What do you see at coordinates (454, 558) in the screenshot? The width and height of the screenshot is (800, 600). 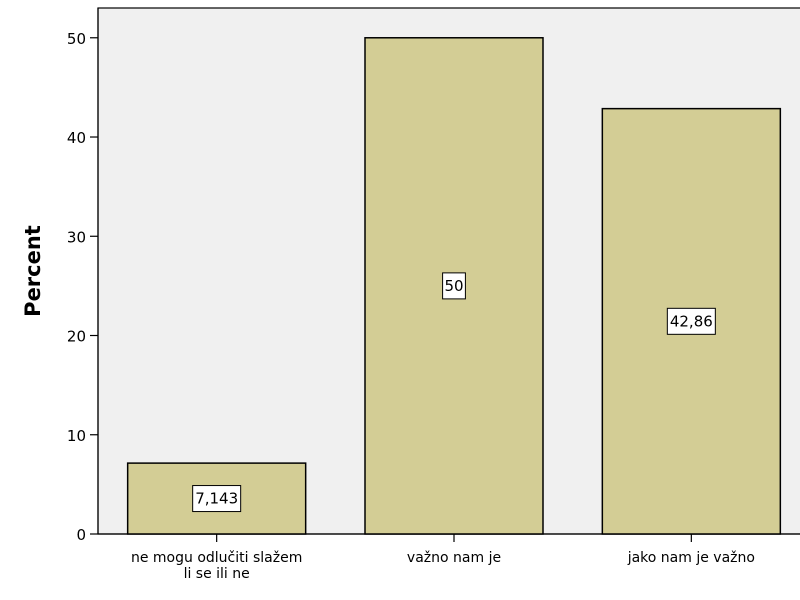 I see `x-tick-label: važno nam je` at bounding box center [454, 558].